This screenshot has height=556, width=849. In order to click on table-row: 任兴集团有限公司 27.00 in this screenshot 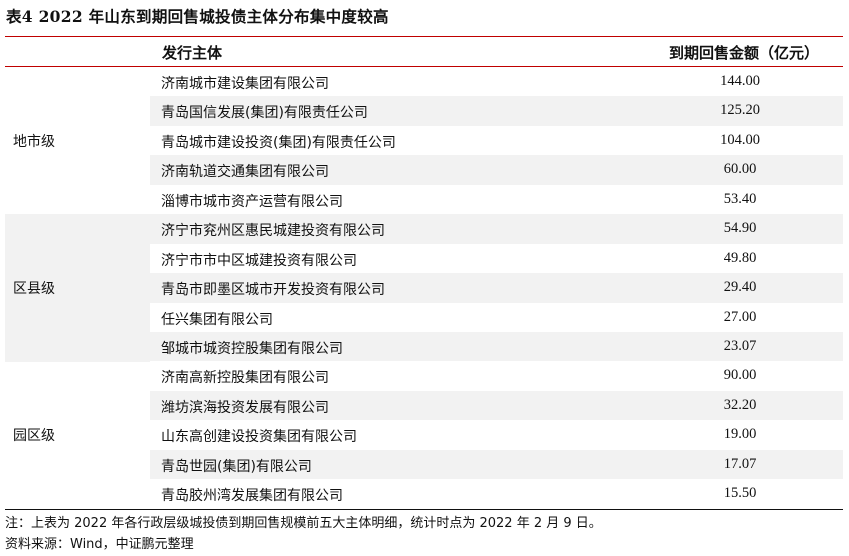, I will do `click(424, 317)`.